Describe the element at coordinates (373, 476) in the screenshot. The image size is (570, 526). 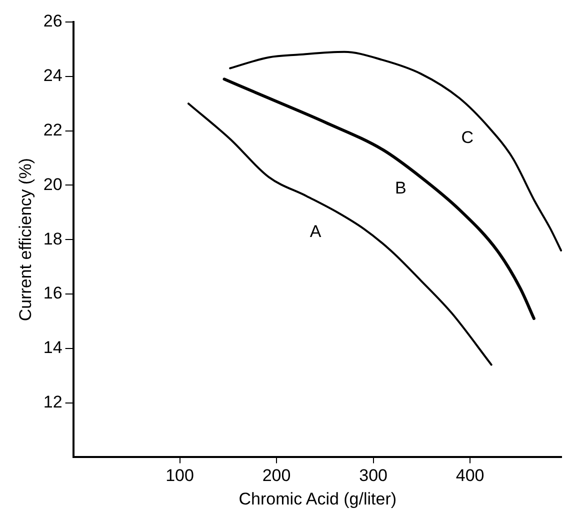
I see `x-tick-label: 300` at that location.